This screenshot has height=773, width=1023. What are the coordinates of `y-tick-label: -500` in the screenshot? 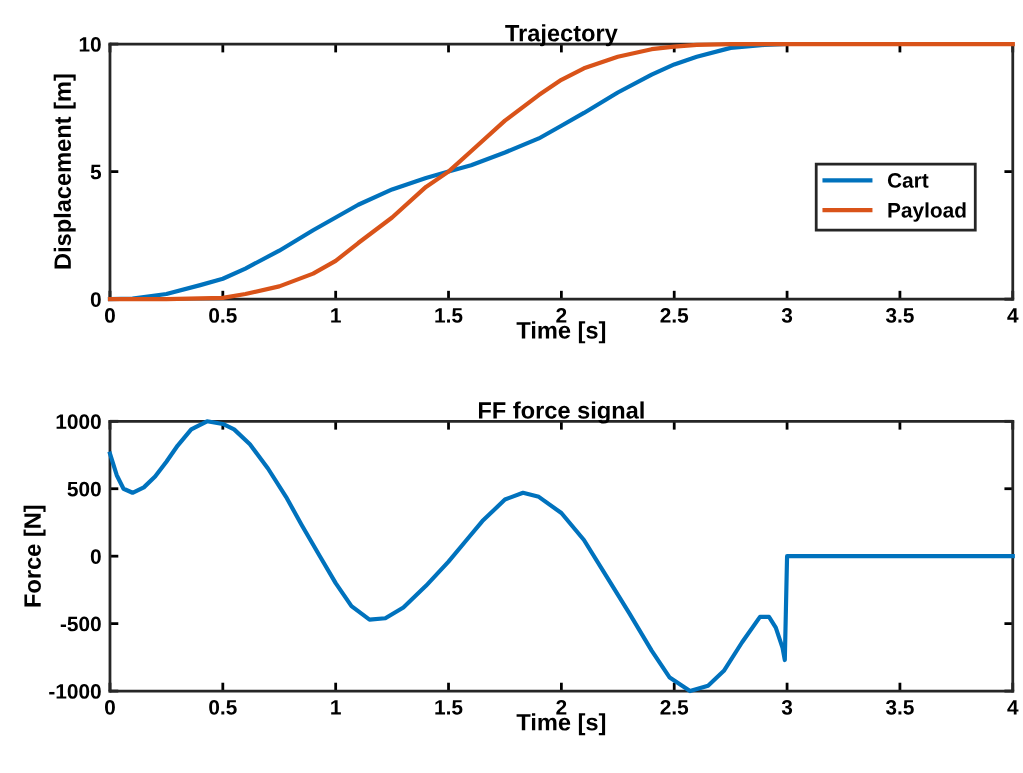 It's located at (80, 624).